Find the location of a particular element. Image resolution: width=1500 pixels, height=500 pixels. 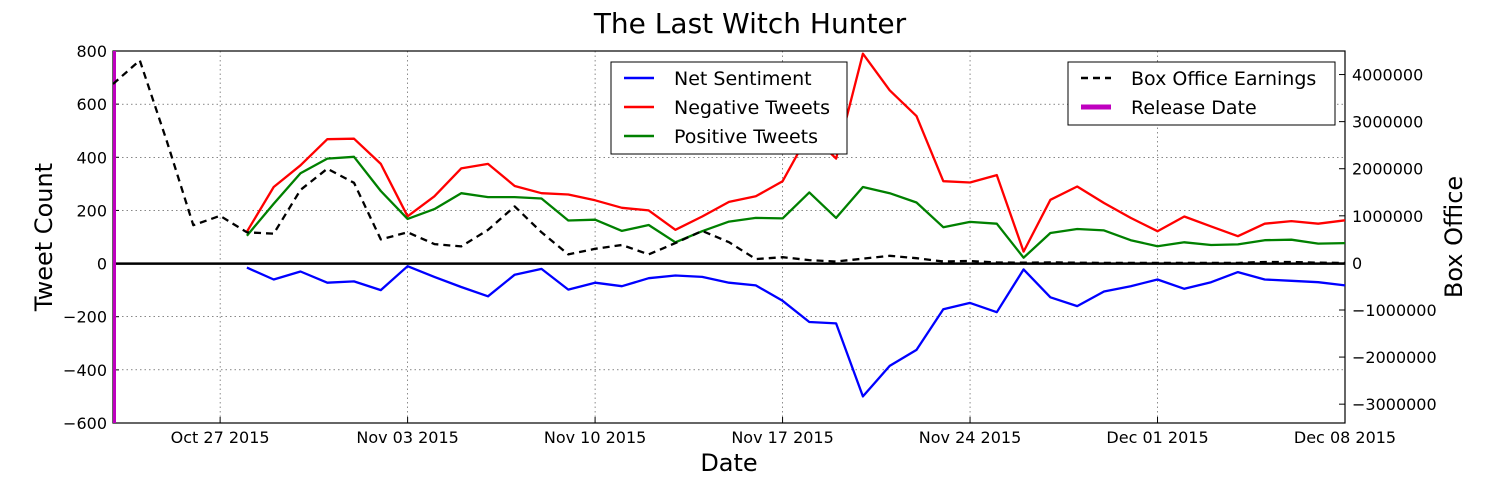

x-tick-label: Oct 27 2015 is located at coordinates (220, 437).